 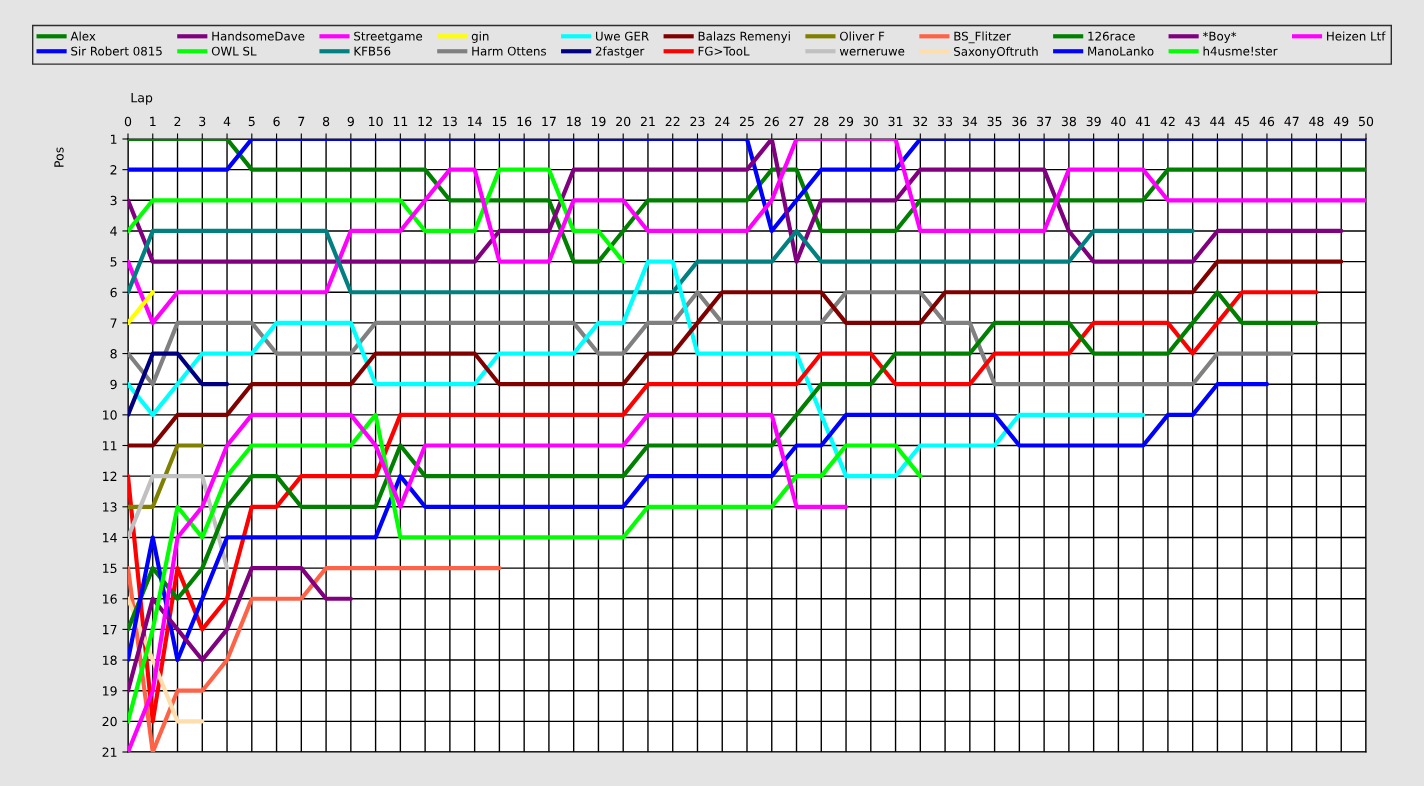 I want to click on legend-label: Uwe GER, so click(x=622, y=36).